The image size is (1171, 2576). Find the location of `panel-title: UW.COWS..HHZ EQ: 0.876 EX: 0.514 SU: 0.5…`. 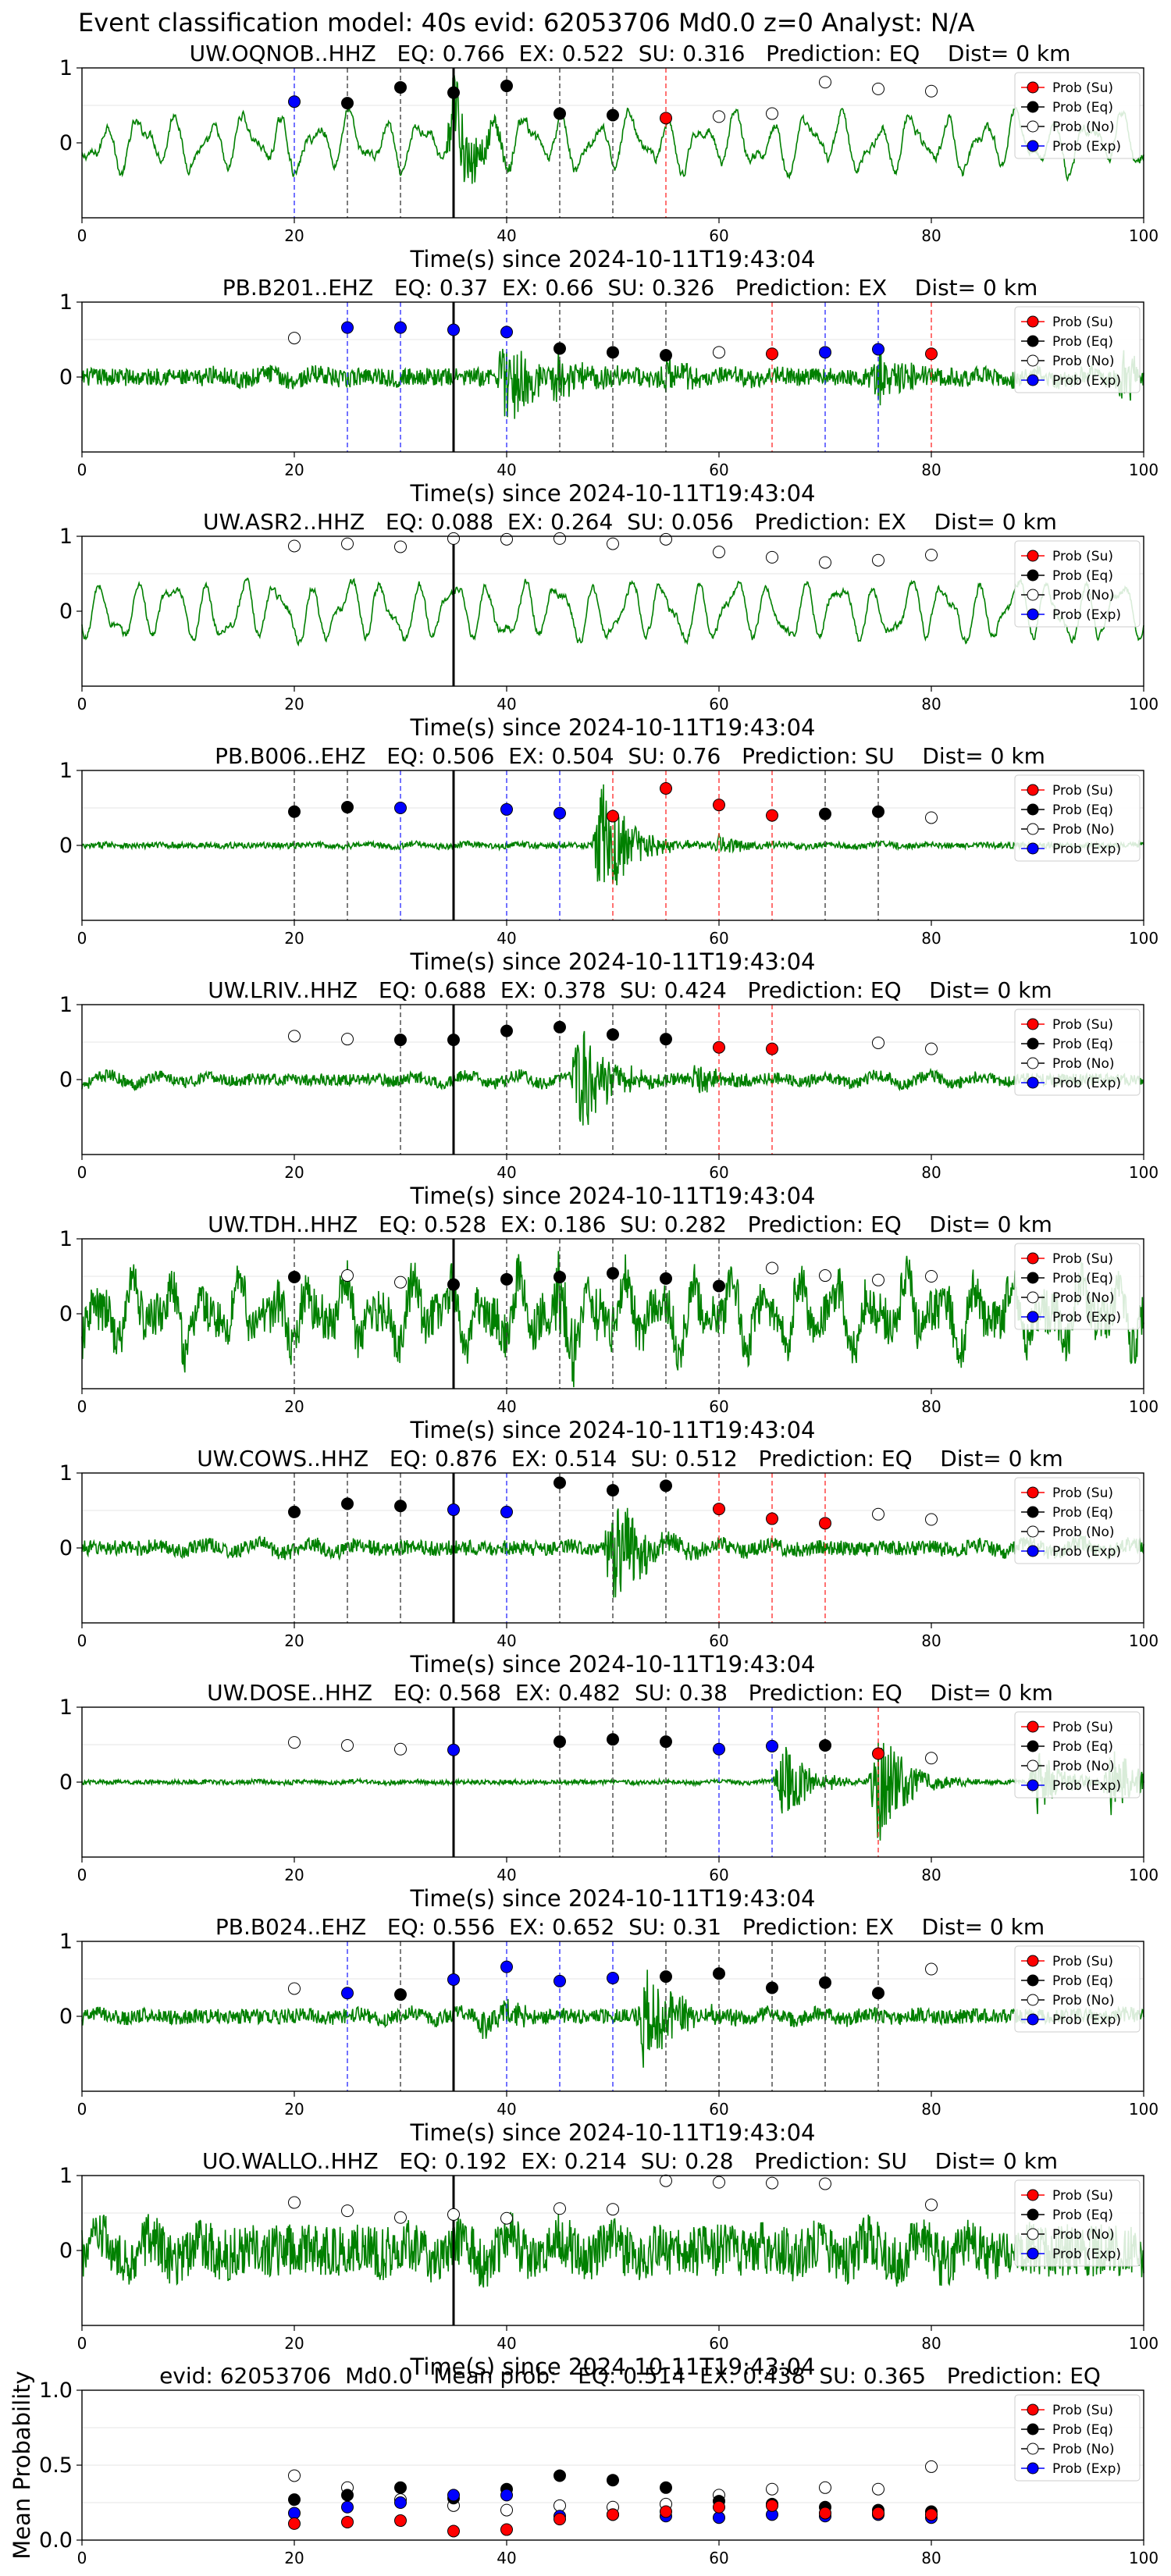

panel-title: UW.COWS..HHZ EQ: 0.876 EX: 0.514 SU: 0.5… is located at coordinates (630, 1458).